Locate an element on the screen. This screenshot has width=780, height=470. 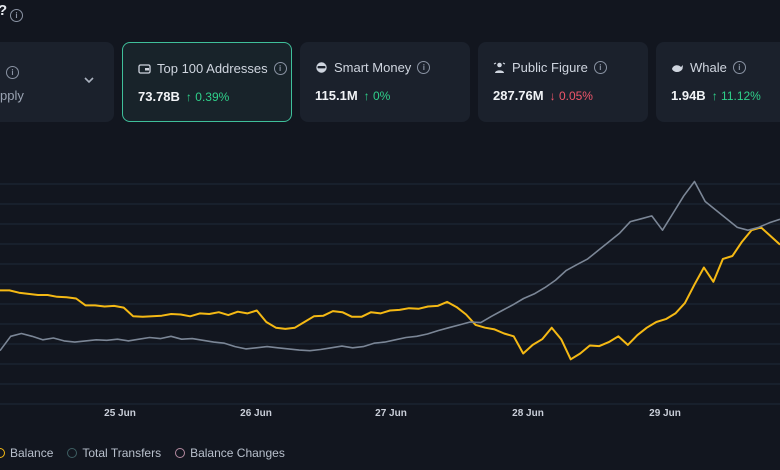
chevron-down-icon is located at coordinates (89, 80).